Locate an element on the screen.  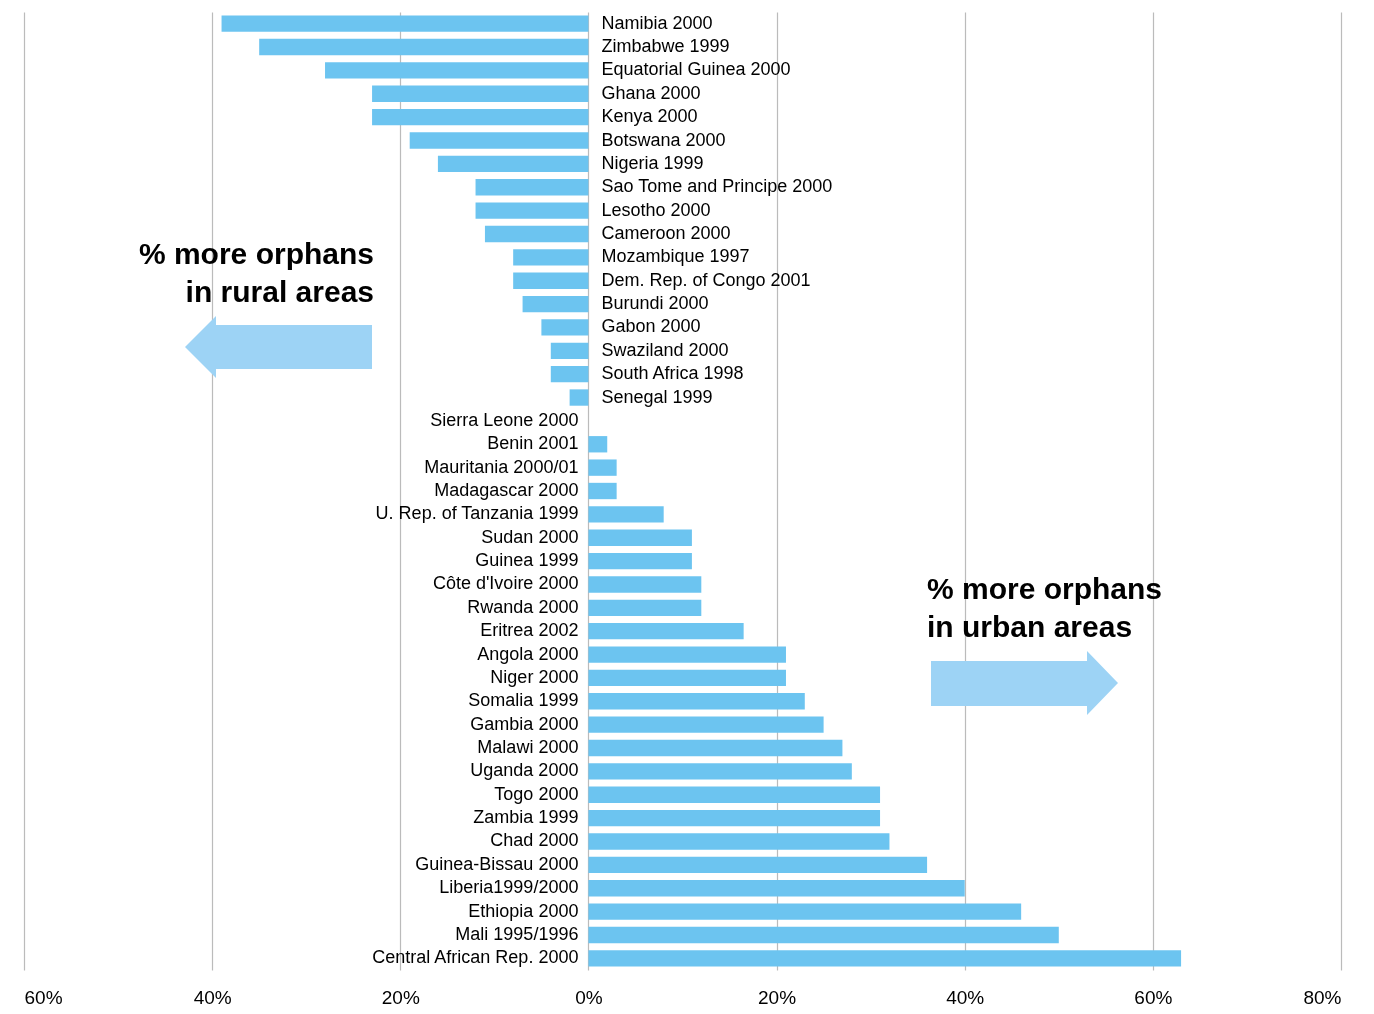
y-tick-label: Zimbabwe 1999 is located at coordinates (665, 46).